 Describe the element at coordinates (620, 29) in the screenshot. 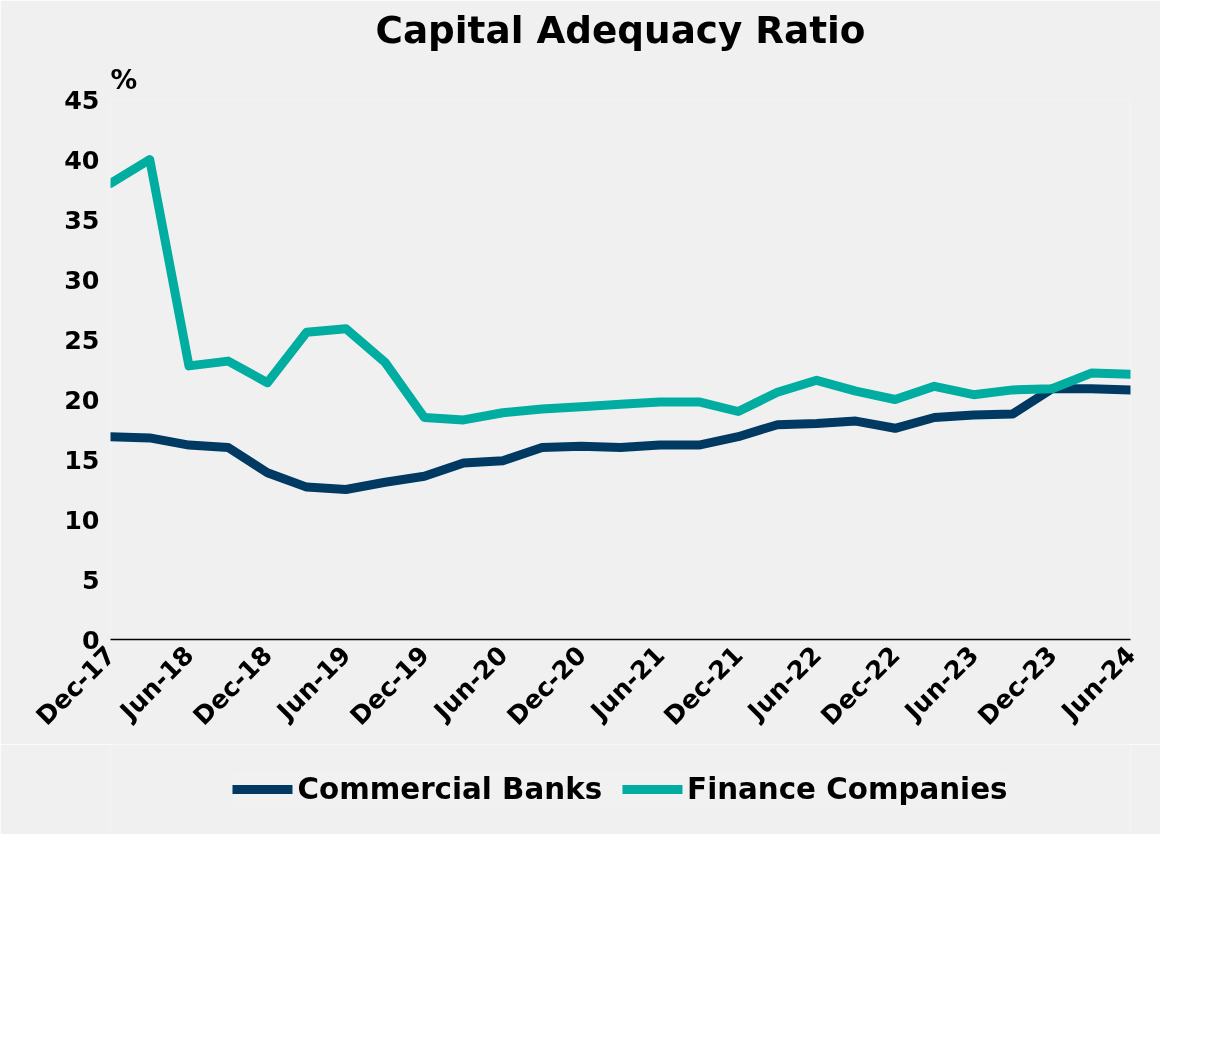

I see `chart-title: Capital Adequacy Ratio` at that location.